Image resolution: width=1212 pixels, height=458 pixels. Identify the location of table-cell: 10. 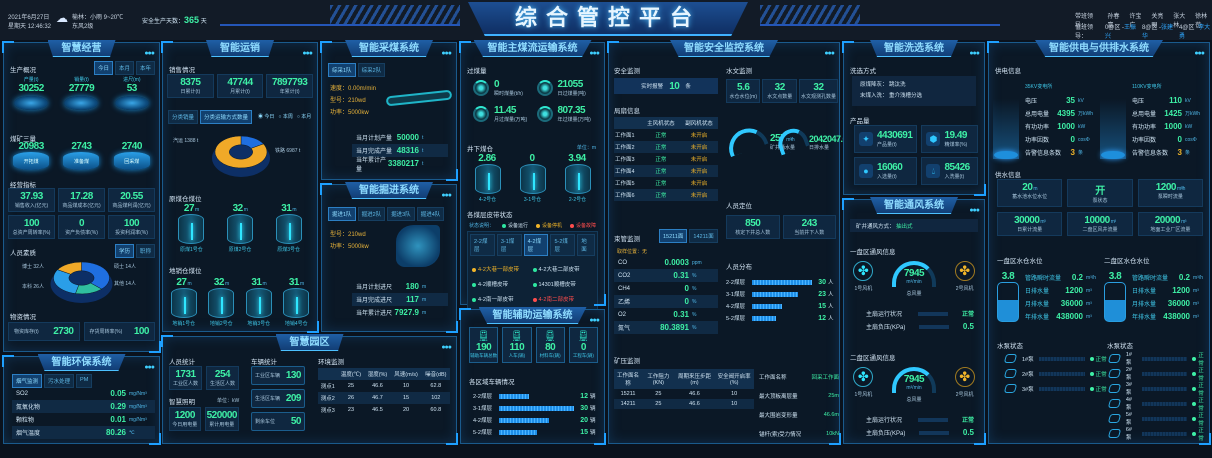
(406, 386).